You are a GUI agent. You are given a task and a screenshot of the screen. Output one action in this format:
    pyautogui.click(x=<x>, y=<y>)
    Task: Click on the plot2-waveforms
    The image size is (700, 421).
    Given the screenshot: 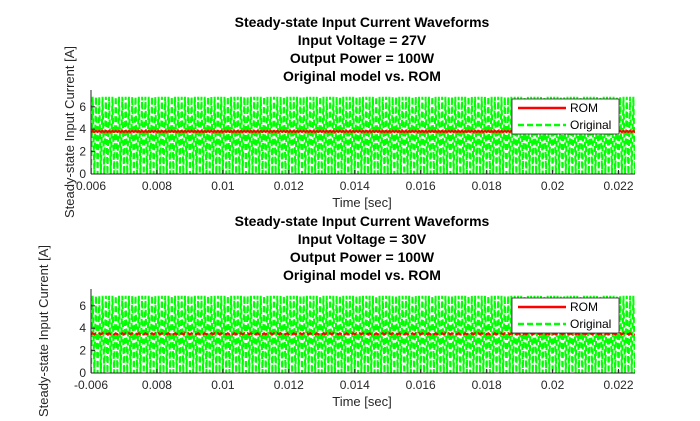 What is the action you would take?
    pyautogui.click(x=363, y=334)
    